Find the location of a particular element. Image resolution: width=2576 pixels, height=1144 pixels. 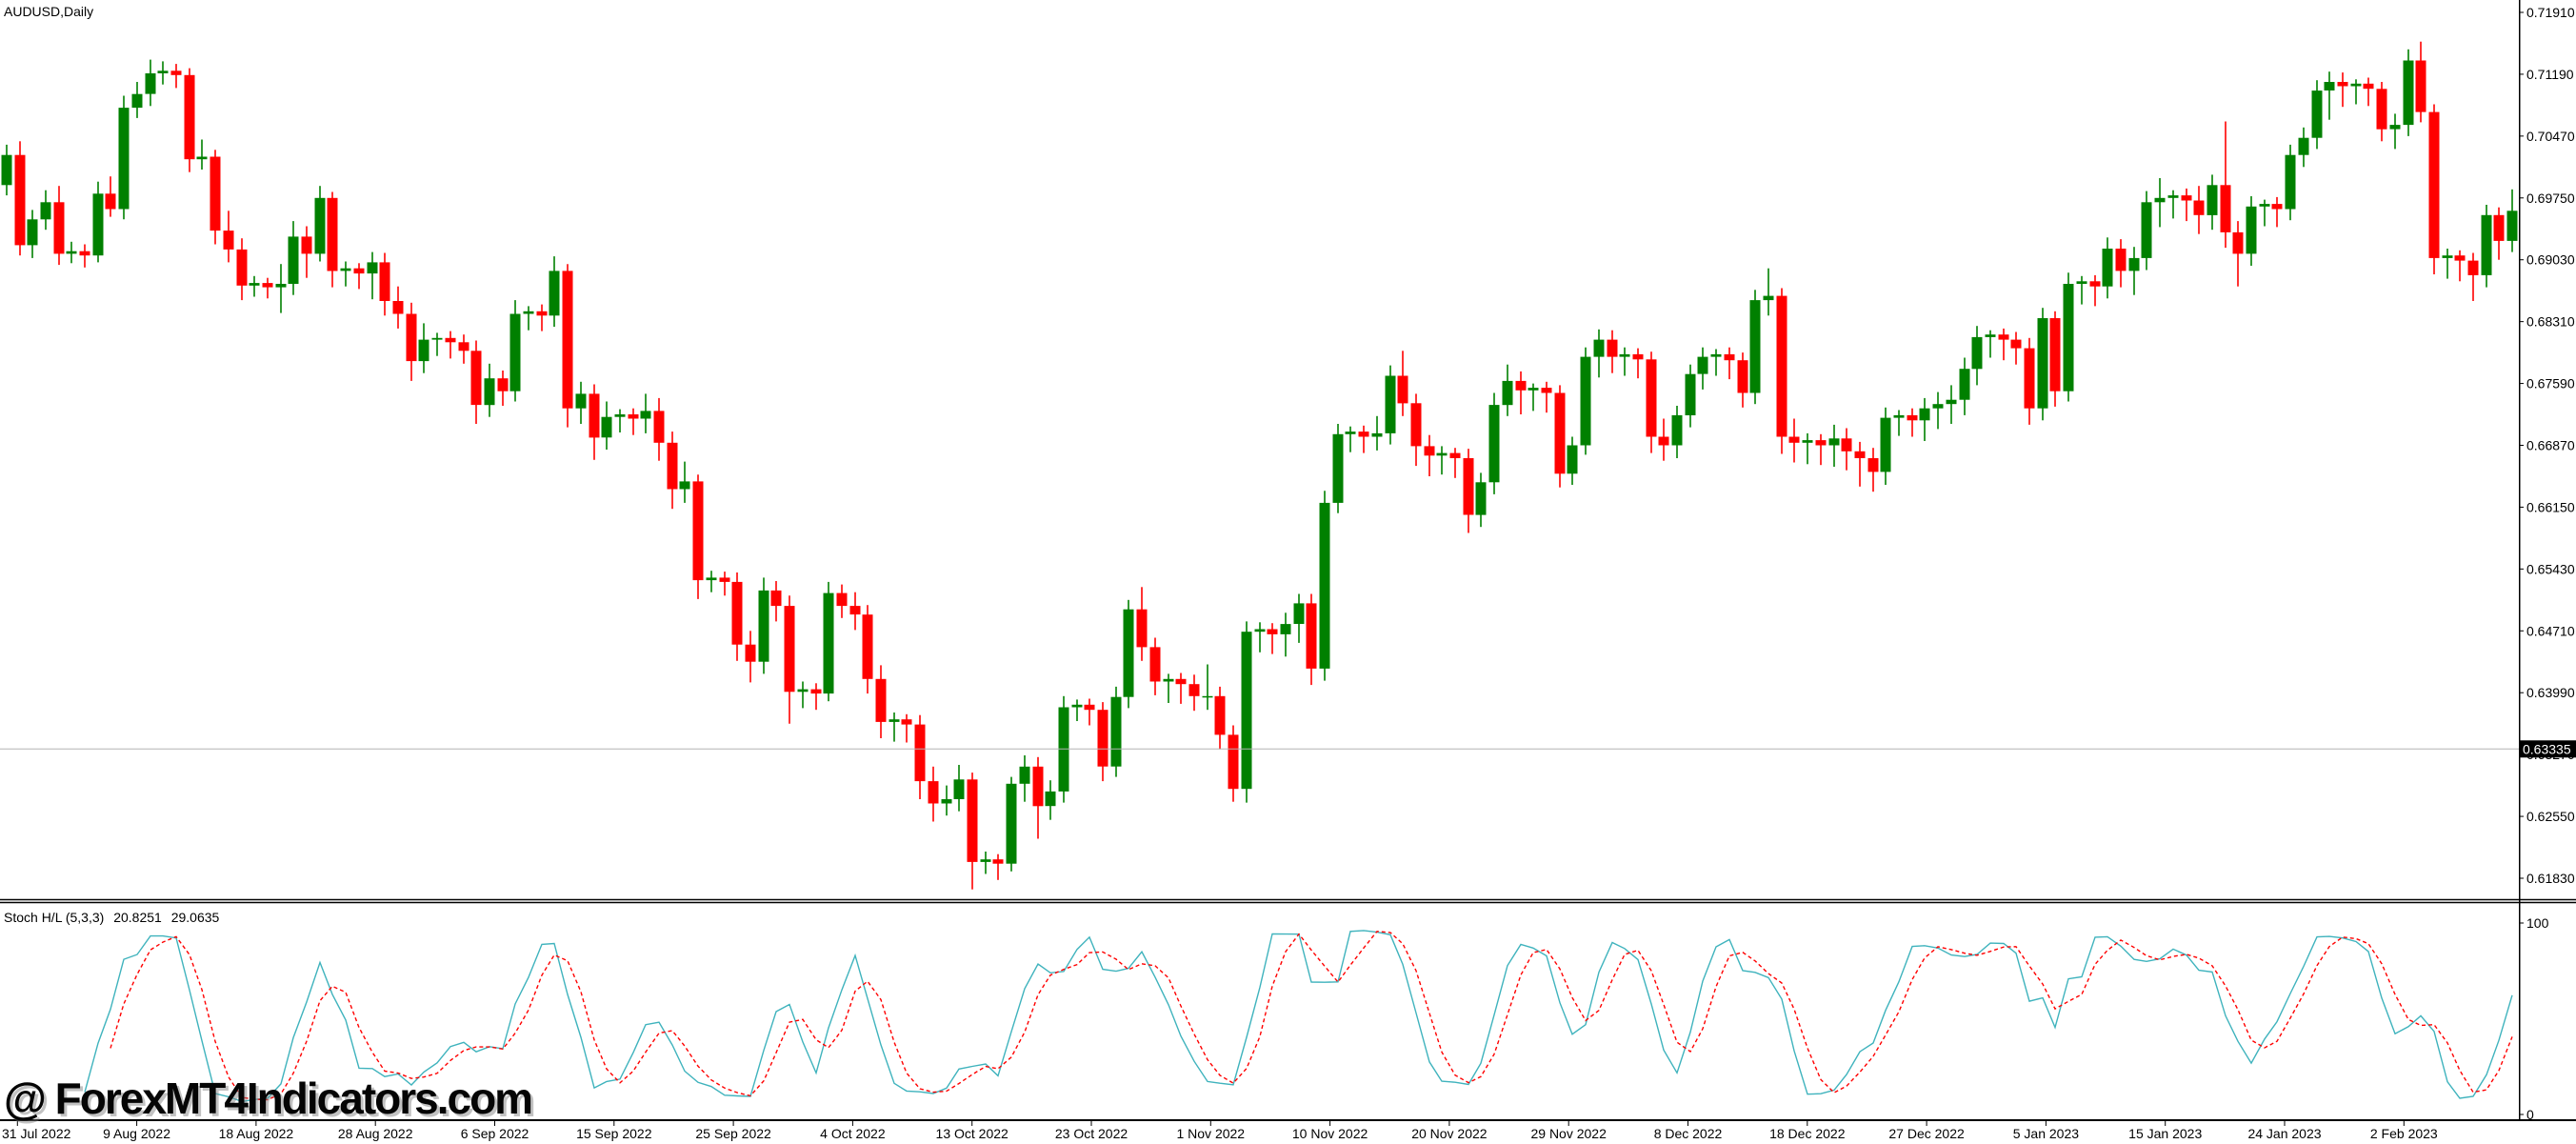

time-tick-label: 15 Sep 2022 is located at coordinates (614, 1133).